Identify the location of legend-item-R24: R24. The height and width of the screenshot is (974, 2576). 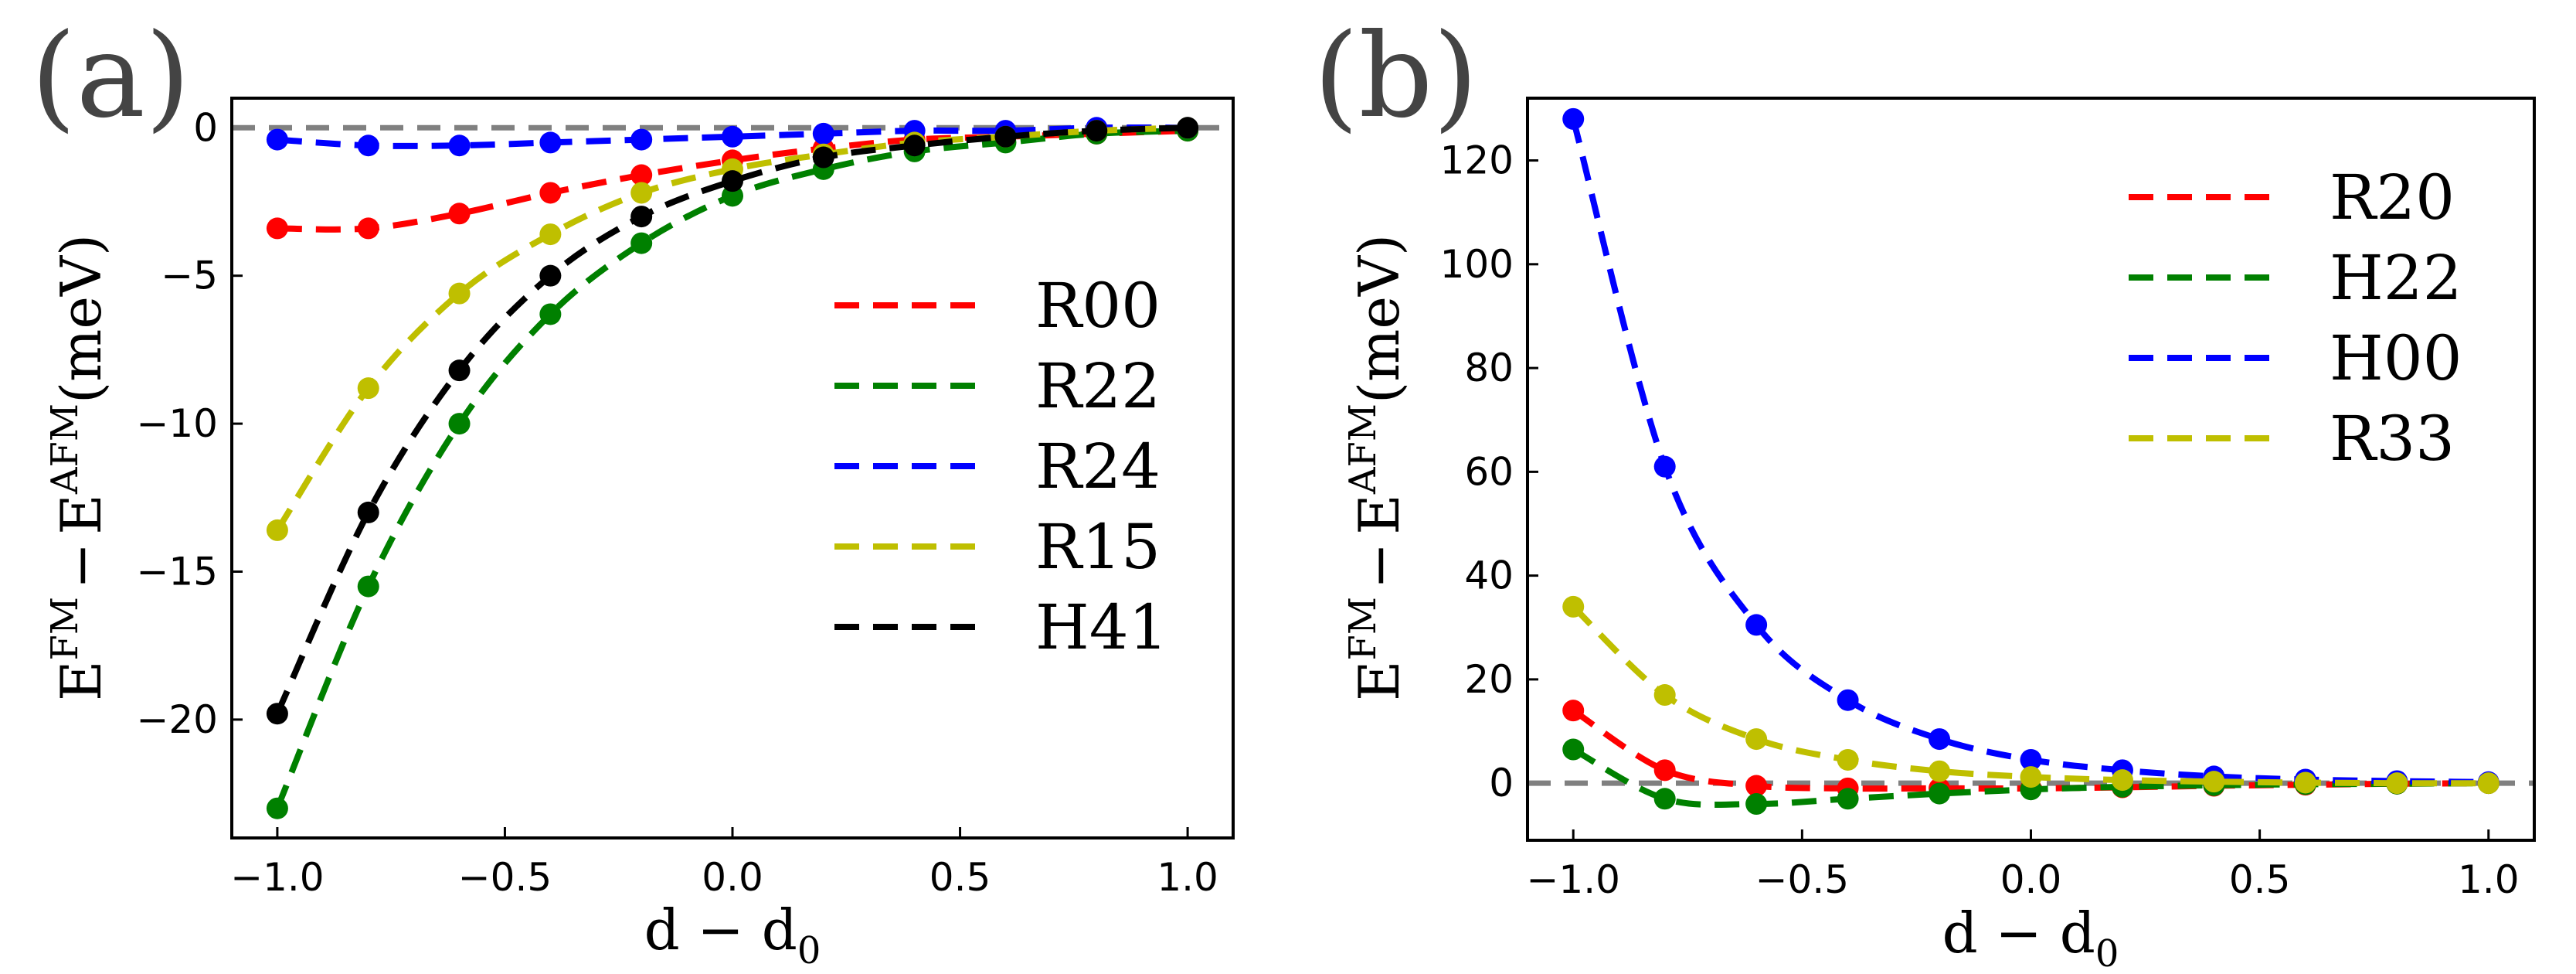
(997, 467).